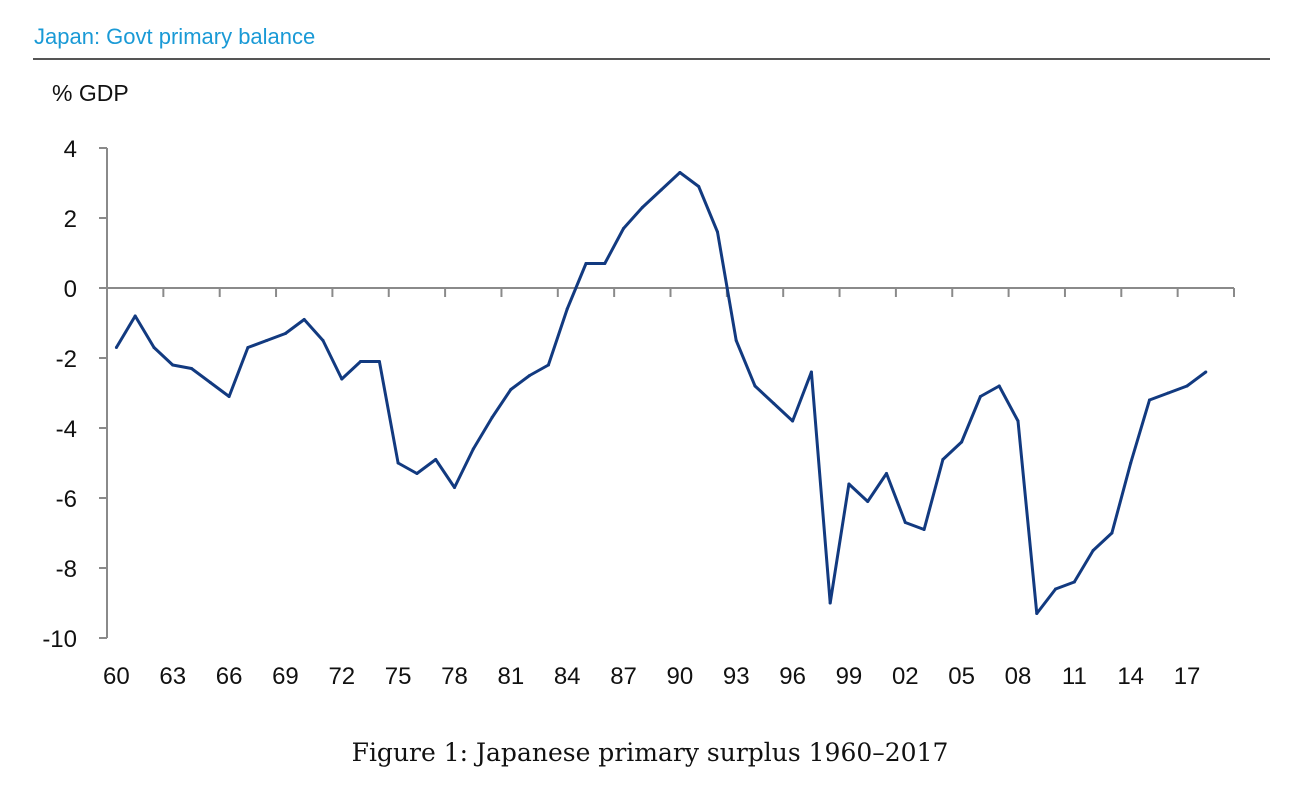 This screenshot has width=1300, height=800. I want to click on y-axis-label: % GDP, so click(90, 93).